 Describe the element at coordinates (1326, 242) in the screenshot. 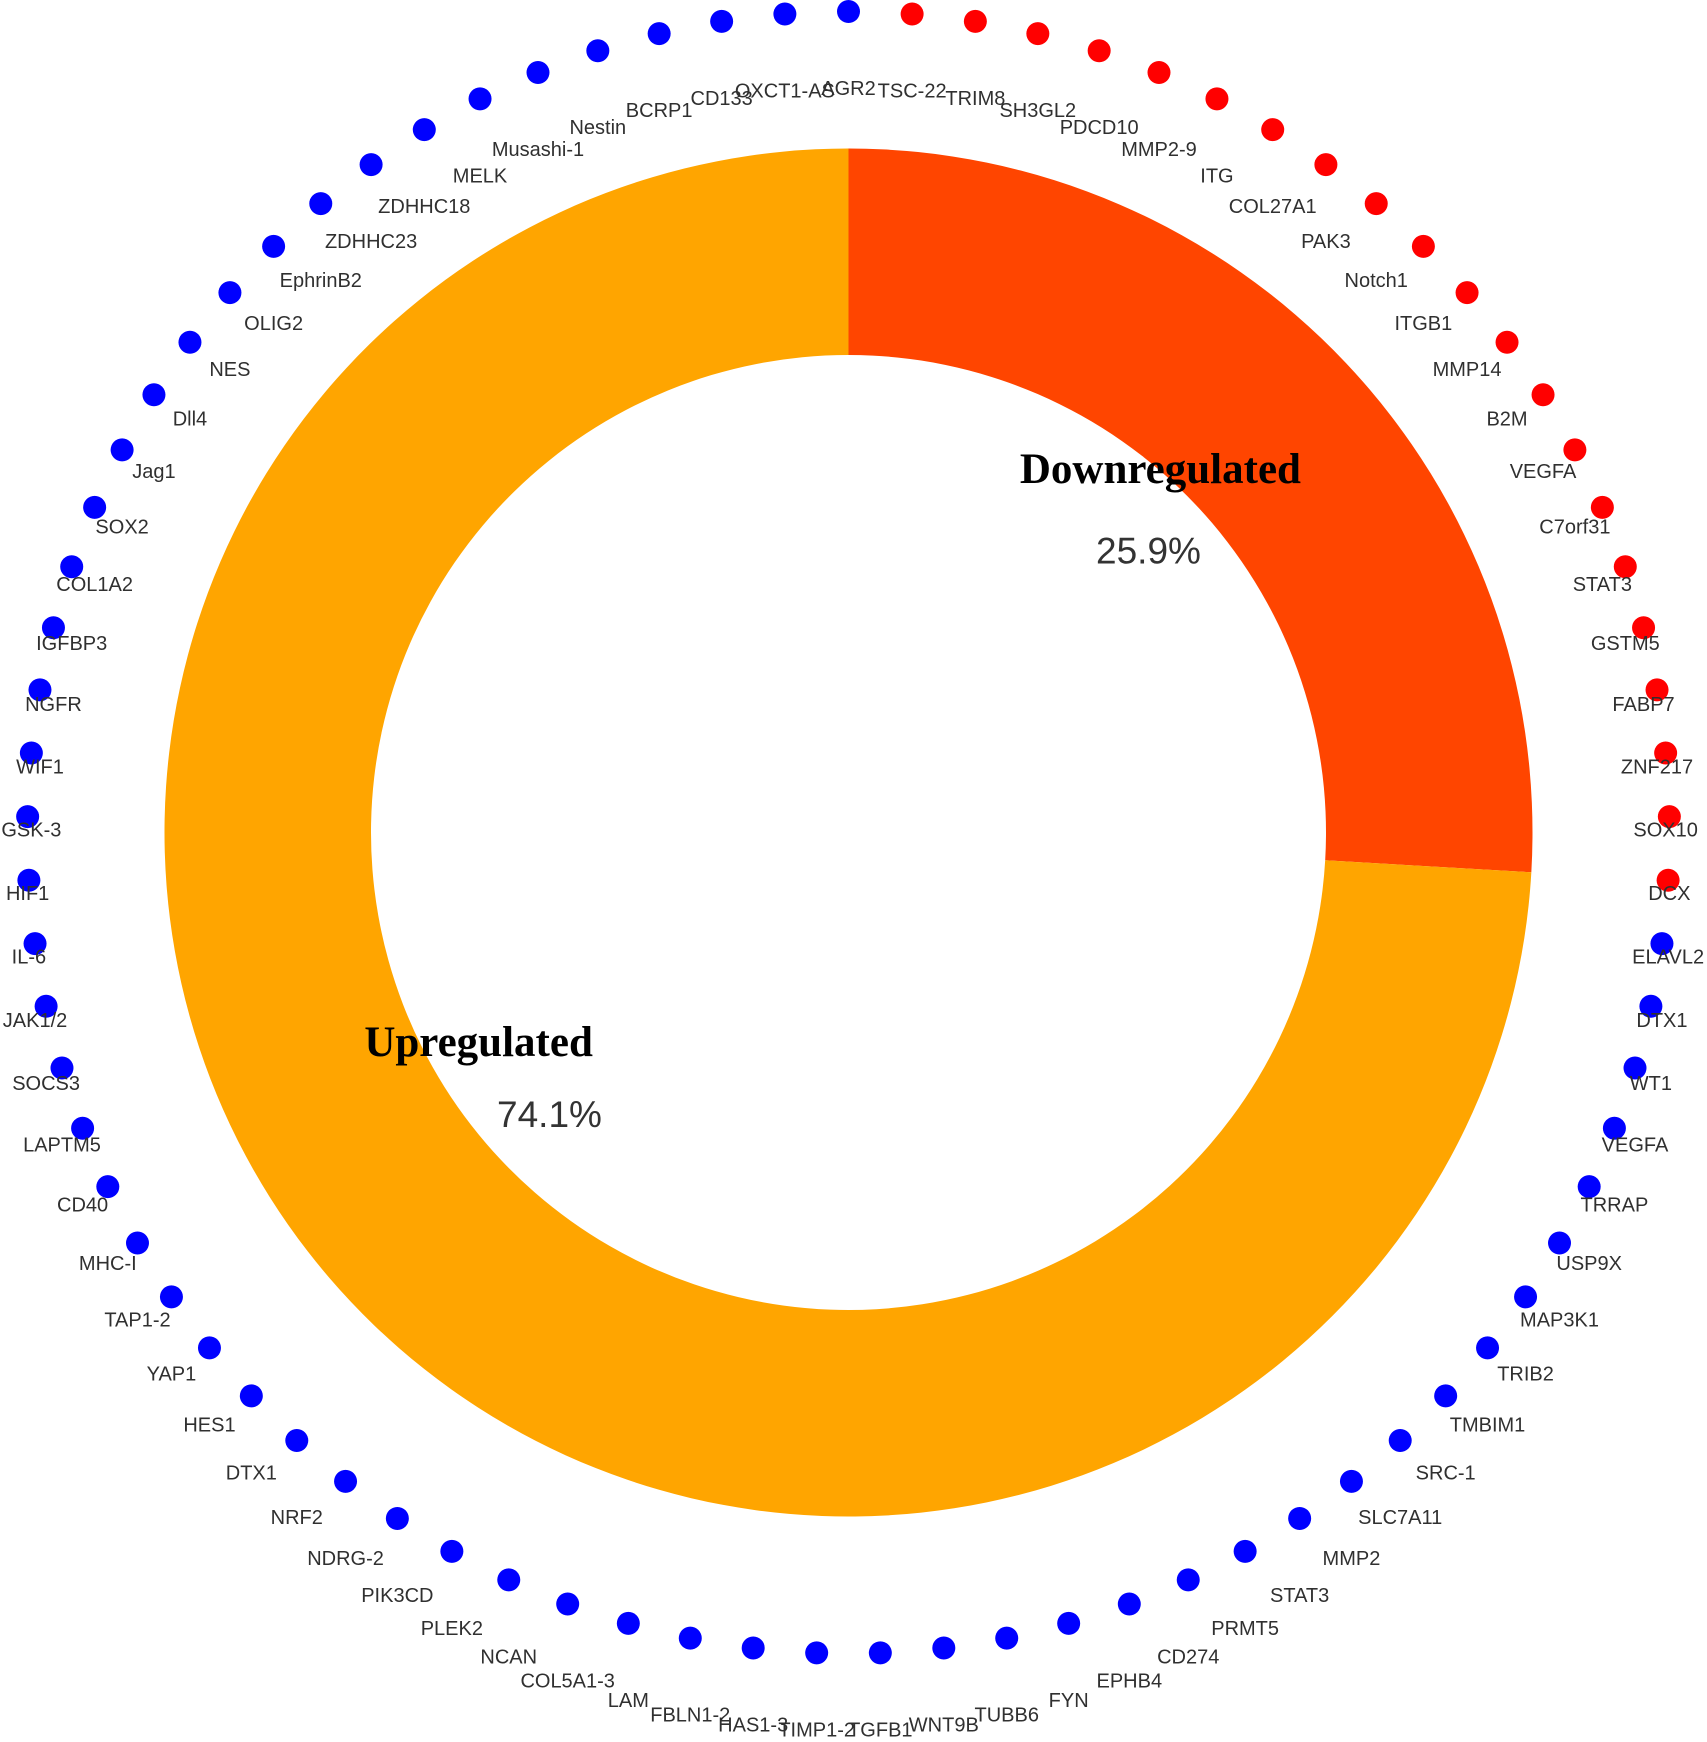

I see `svg-text: PAK3` at that location.